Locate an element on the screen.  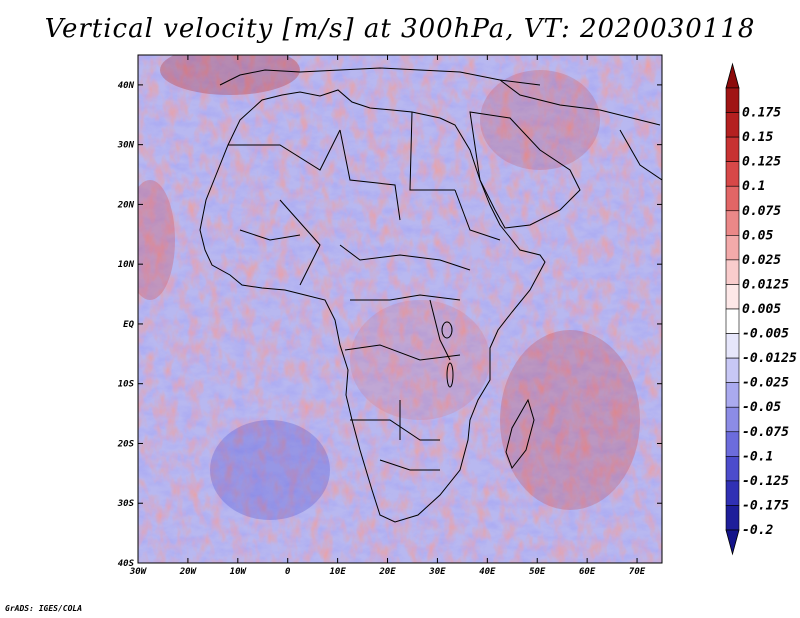
lon-tick-label: 30E is located at coordinates (437, 572).